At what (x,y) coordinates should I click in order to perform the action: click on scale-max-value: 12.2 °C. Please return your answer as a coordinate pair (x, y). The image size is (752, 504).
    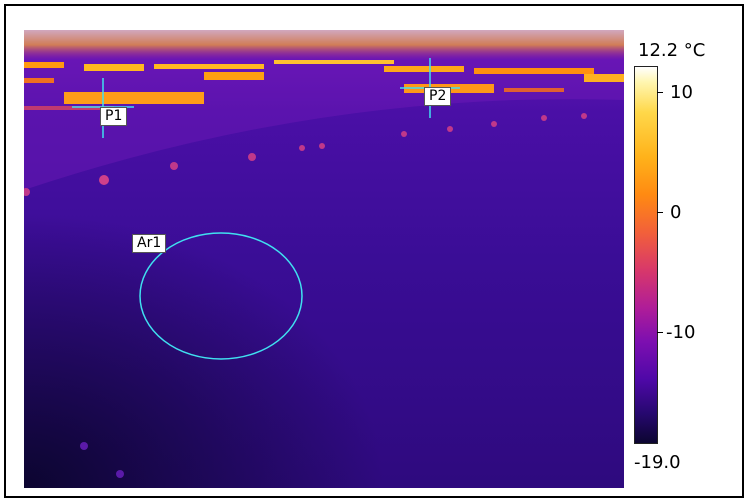
    Looking at the image, I should click on (672, 50).